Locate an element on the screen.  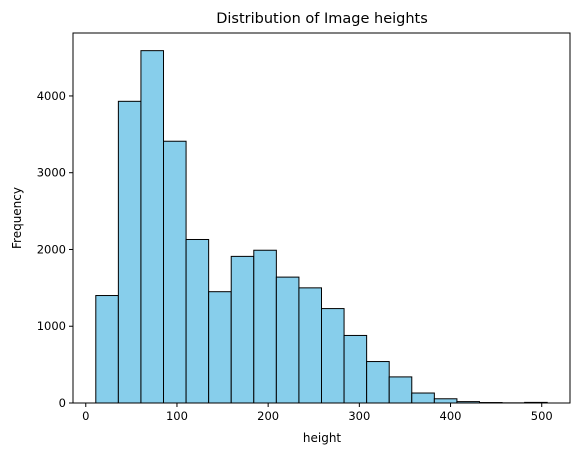
y-tick-label: 2000 is located at coordinates (51, 249).